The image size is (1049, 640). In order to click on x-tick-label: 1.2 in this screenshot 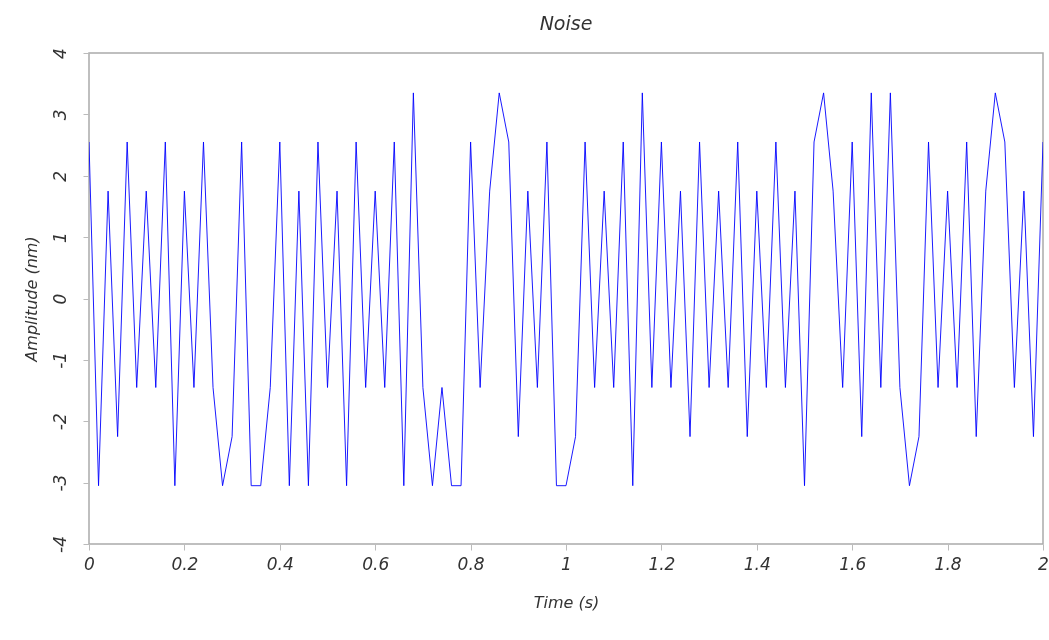, I will do `click(662, 563)`.